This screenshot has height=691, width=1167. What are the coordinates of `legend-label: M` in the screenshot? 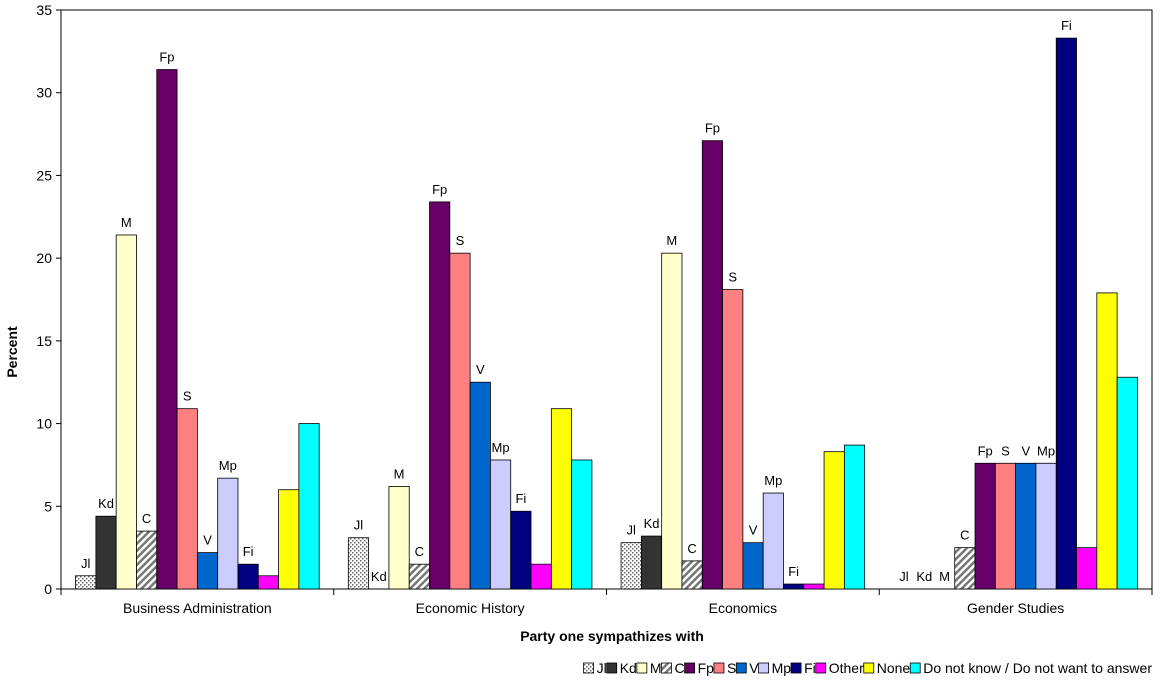 It's located at (656, 668).